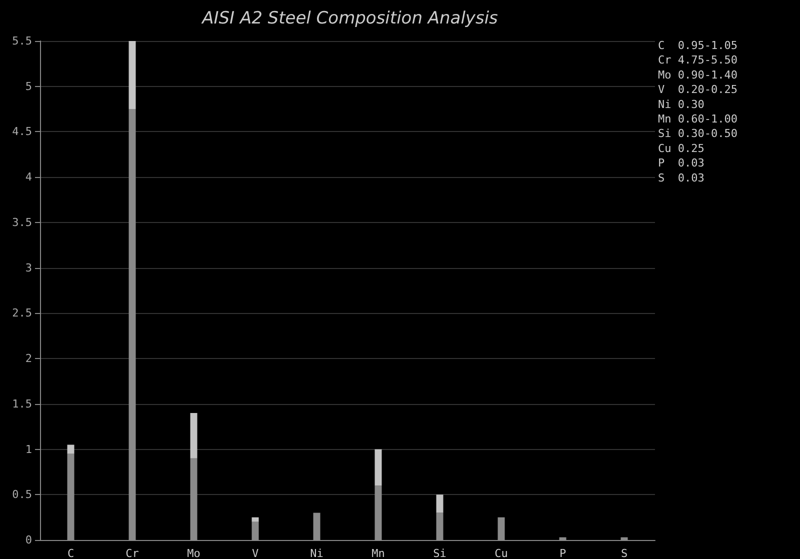 The height and width of the screenshot is (559, 800). What do you see at coordinates (681, 163) in the screenshot?
I see `text: P 0.03` at bounding box center [681, 163].